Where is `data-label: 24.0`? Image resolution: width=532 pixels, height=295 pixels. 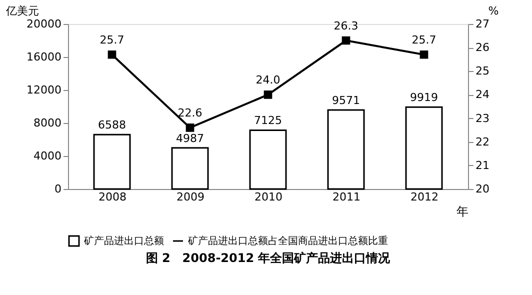 data-label: 24.0 is located at coordinates (268, 80).